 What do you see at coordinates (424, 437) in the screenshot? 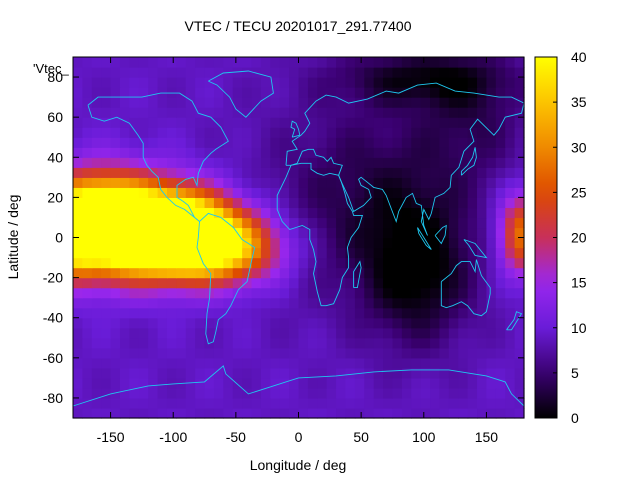
I see `x-tick-label: 100` at bounding box center [424, 437].